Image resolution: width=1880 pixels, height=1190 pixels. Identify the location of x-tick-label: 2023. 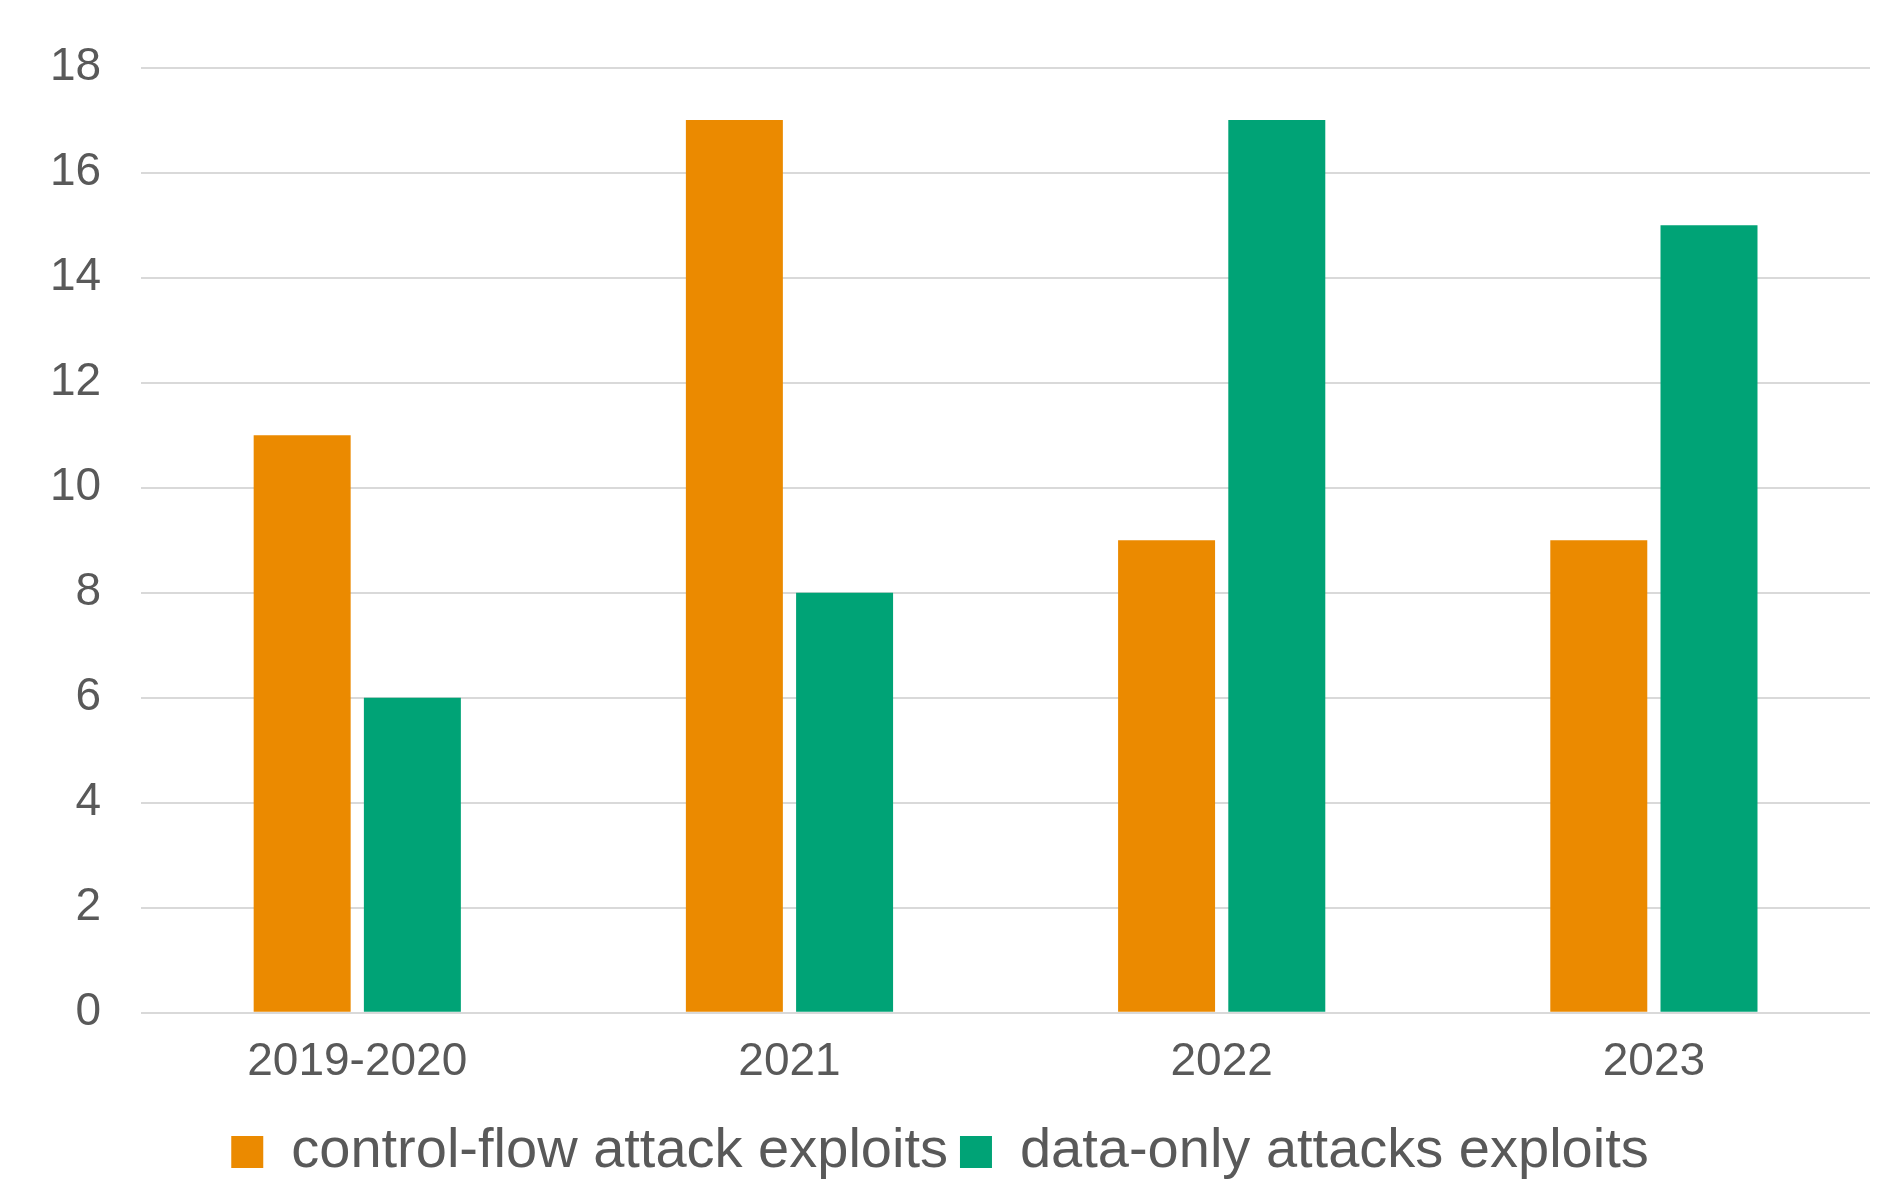
(1654, 1059).